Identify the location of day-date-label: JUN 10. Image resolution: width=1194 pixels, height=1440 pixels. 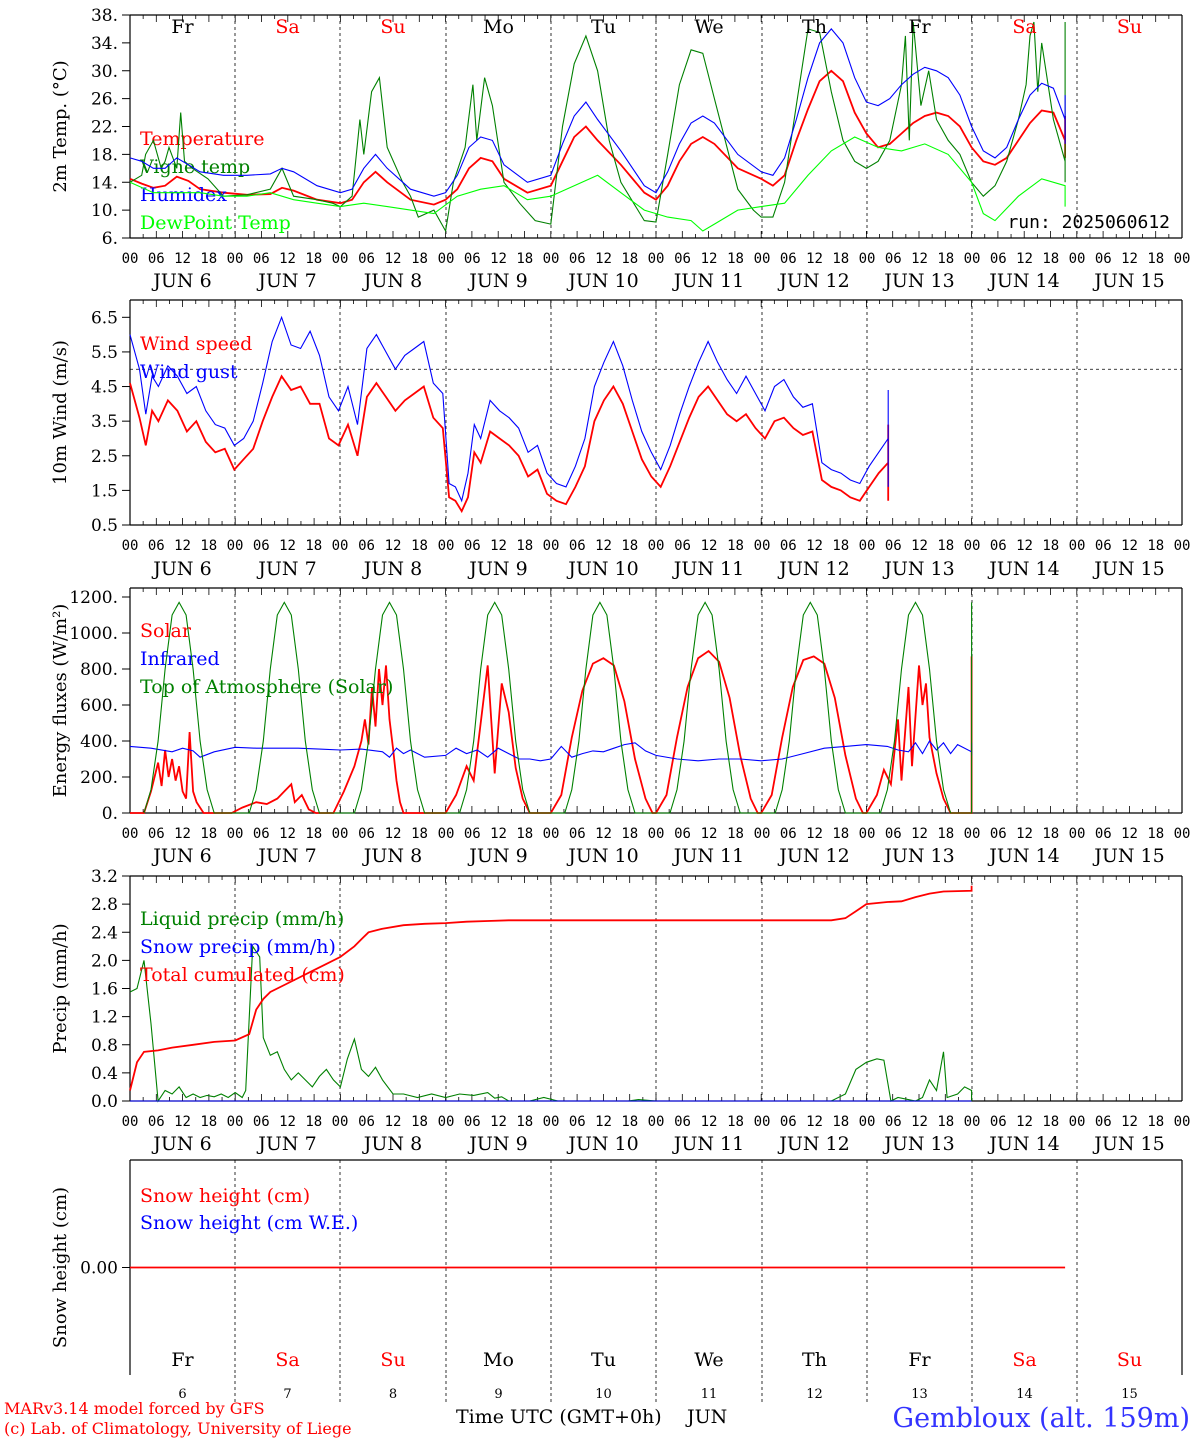
(602, 281).